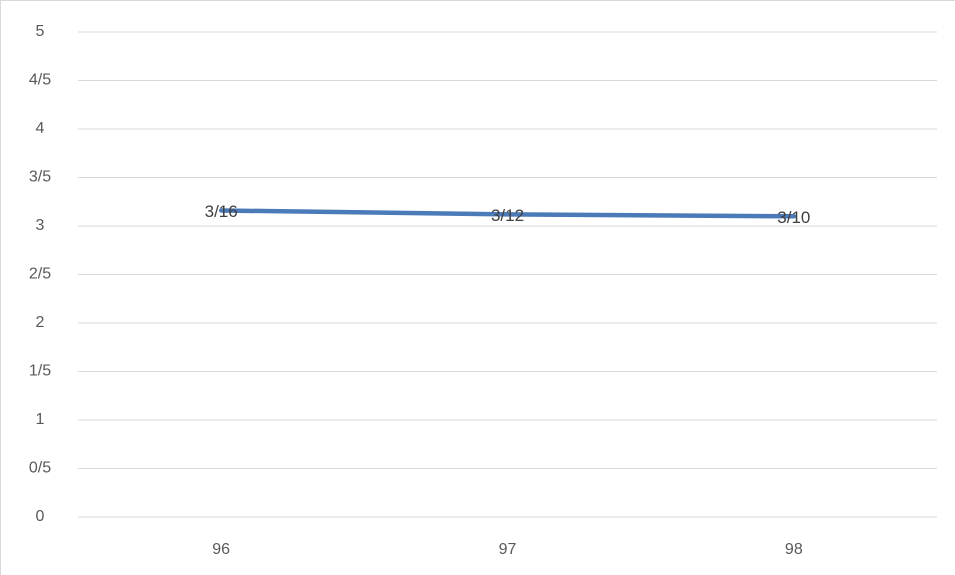  I want to click on data-label: 3/12, so click(507, 215).